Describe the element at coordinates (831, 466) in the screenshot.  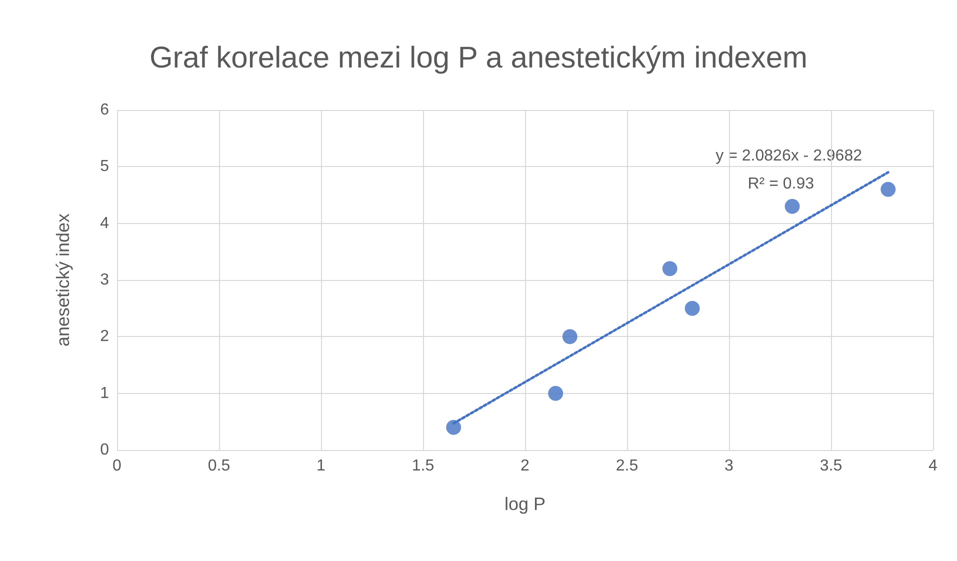
I see `x-tick-label: 3.5` at that location.